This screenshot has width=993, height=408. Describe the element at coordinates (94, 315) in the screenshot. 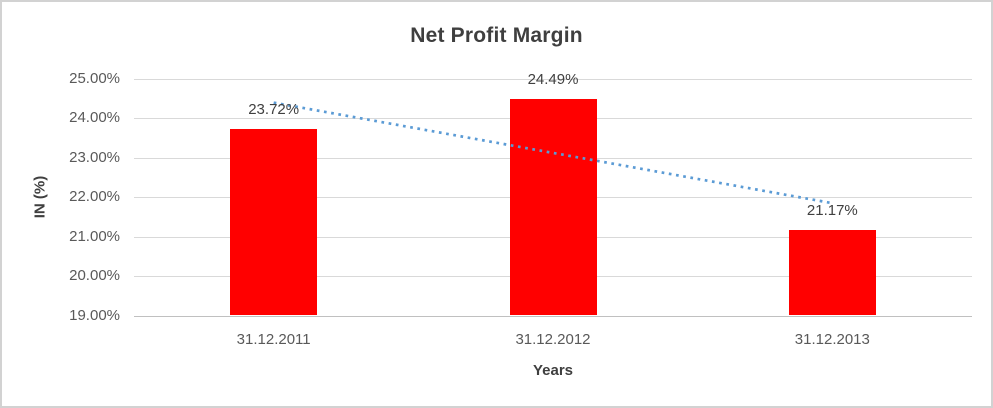

I see `y-tick-label: 19.00%` at that location.